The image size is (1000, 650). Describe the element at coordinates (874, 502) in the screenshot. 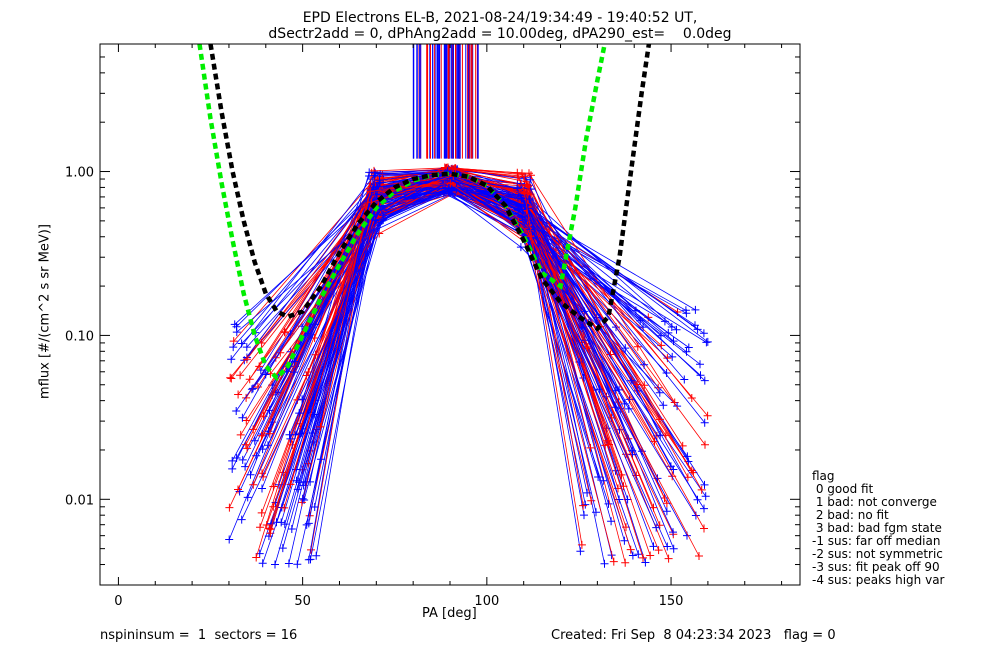

I see `legend-entry: 1 bad: not converge` at that location.